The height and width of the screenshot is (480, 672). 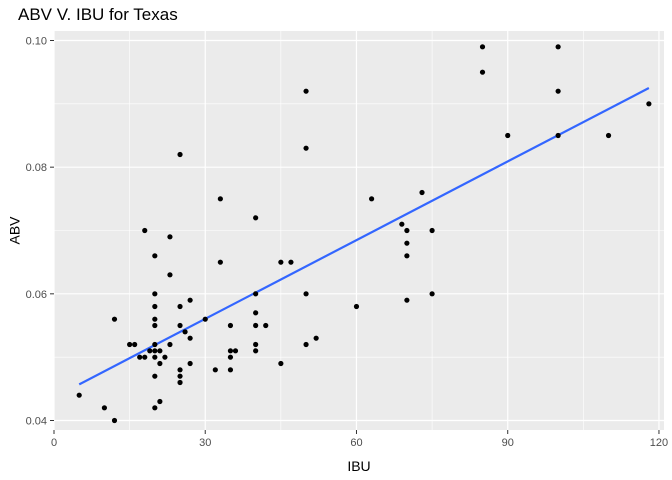 What do you see at coordinates (205, 443) in the screenshot?
I see `x-tick-label: 30` at bounding box center [205, 443].